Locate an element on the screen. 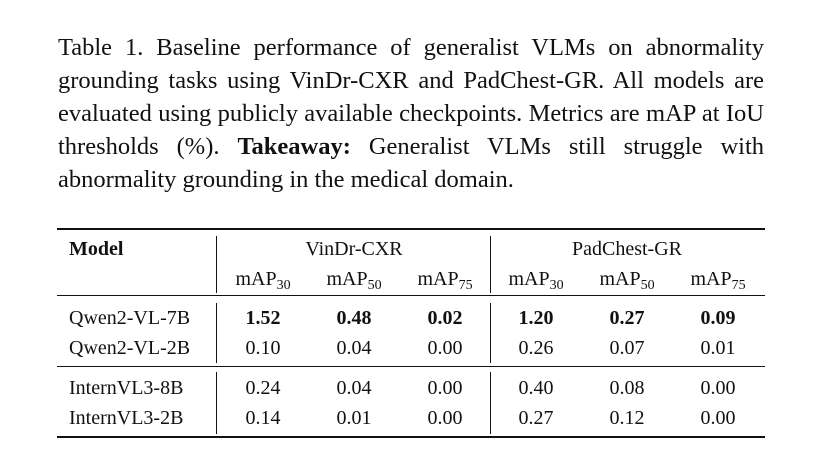 This screenshot has width=827, height=472. caption-label: Table 1. is located at coordinates (101, 47).